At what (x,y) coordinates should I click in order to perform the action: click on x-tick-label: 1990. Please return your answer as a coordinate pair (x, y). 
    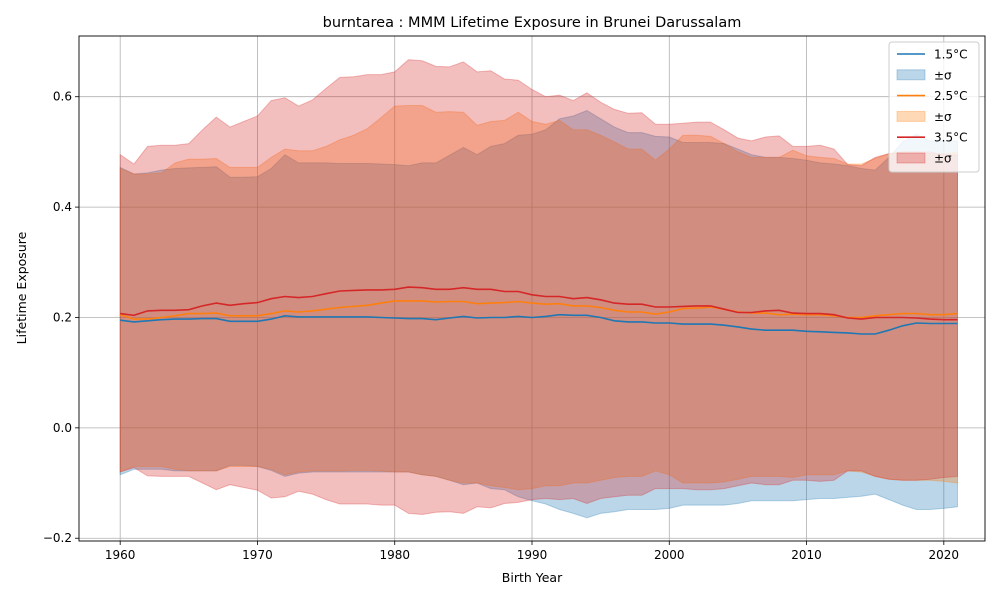
    Looking at the image, I should click on (532, 555).